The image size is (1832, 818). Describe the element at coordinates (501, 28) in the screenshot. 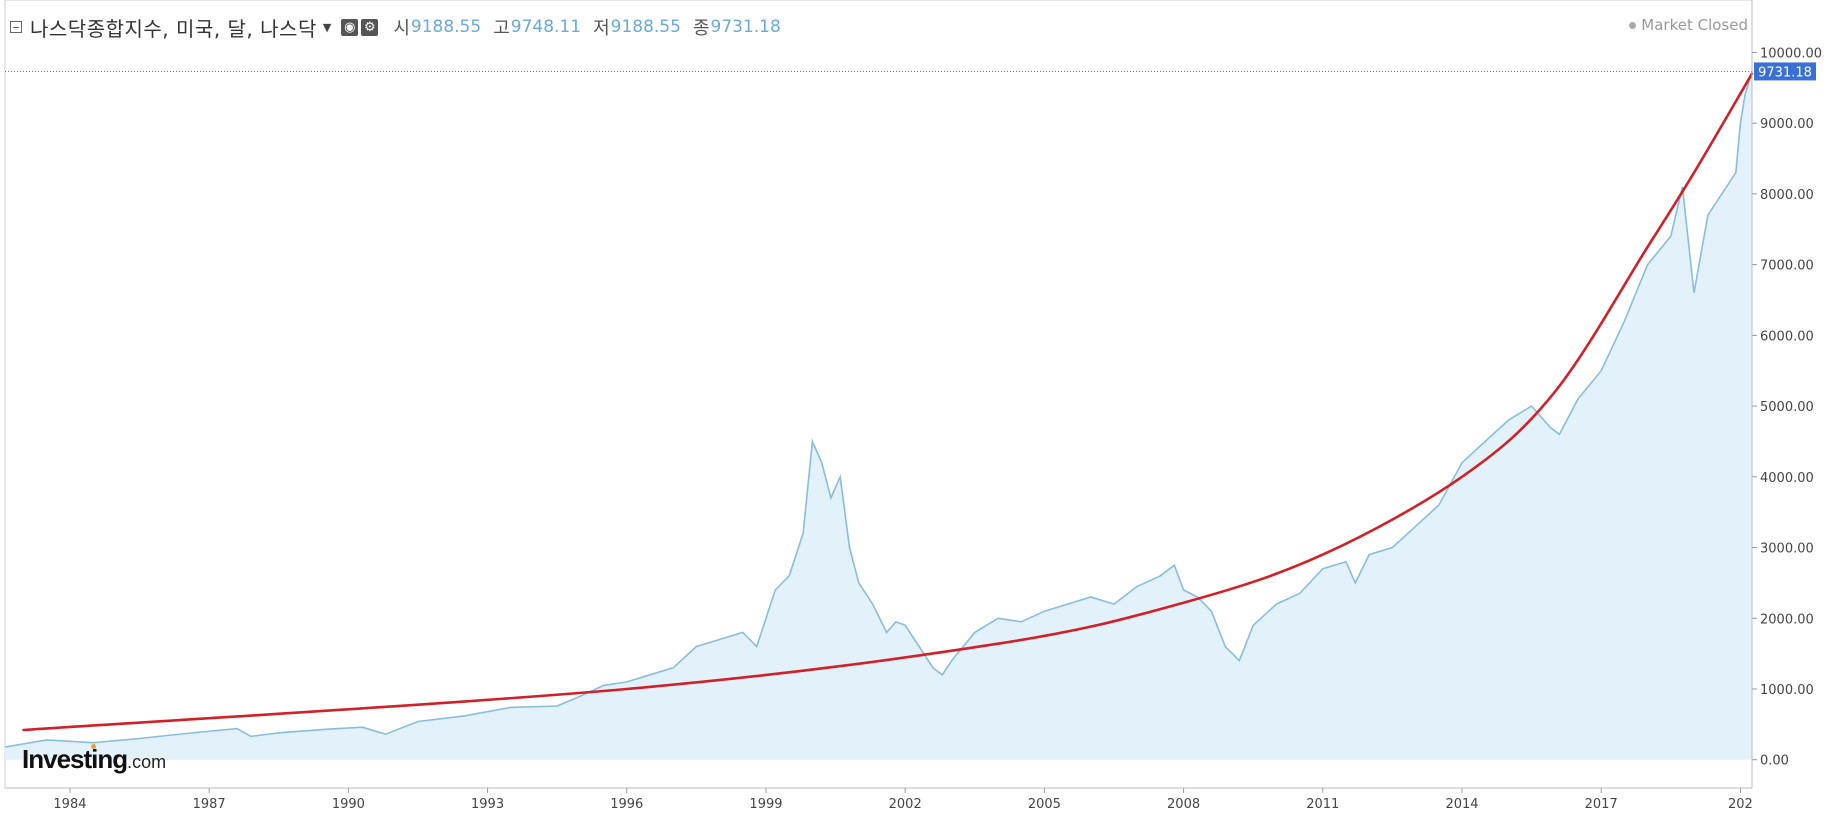

I see `high-key: 고` at that location.